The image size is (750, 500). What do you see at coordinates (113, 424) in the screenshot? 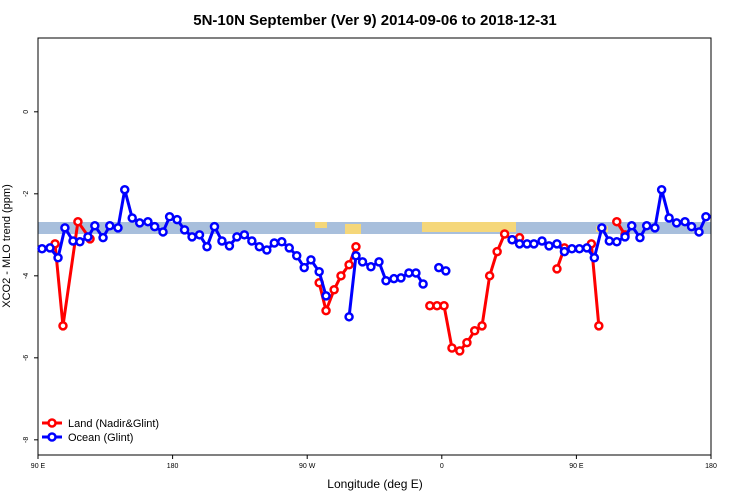
I see `legend-label: Land (Nadir&Glint)` at bounding box center [113, 424].